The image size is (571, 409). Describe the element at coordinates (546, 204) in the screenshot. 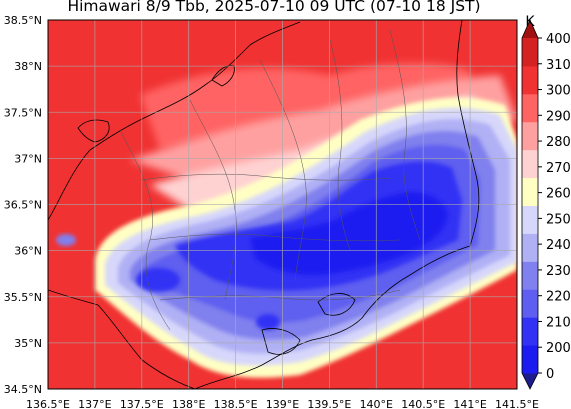

I see `colorbar: 0 200 210 220 230 240 250 260 270 280 290 300 310 400` at that location.